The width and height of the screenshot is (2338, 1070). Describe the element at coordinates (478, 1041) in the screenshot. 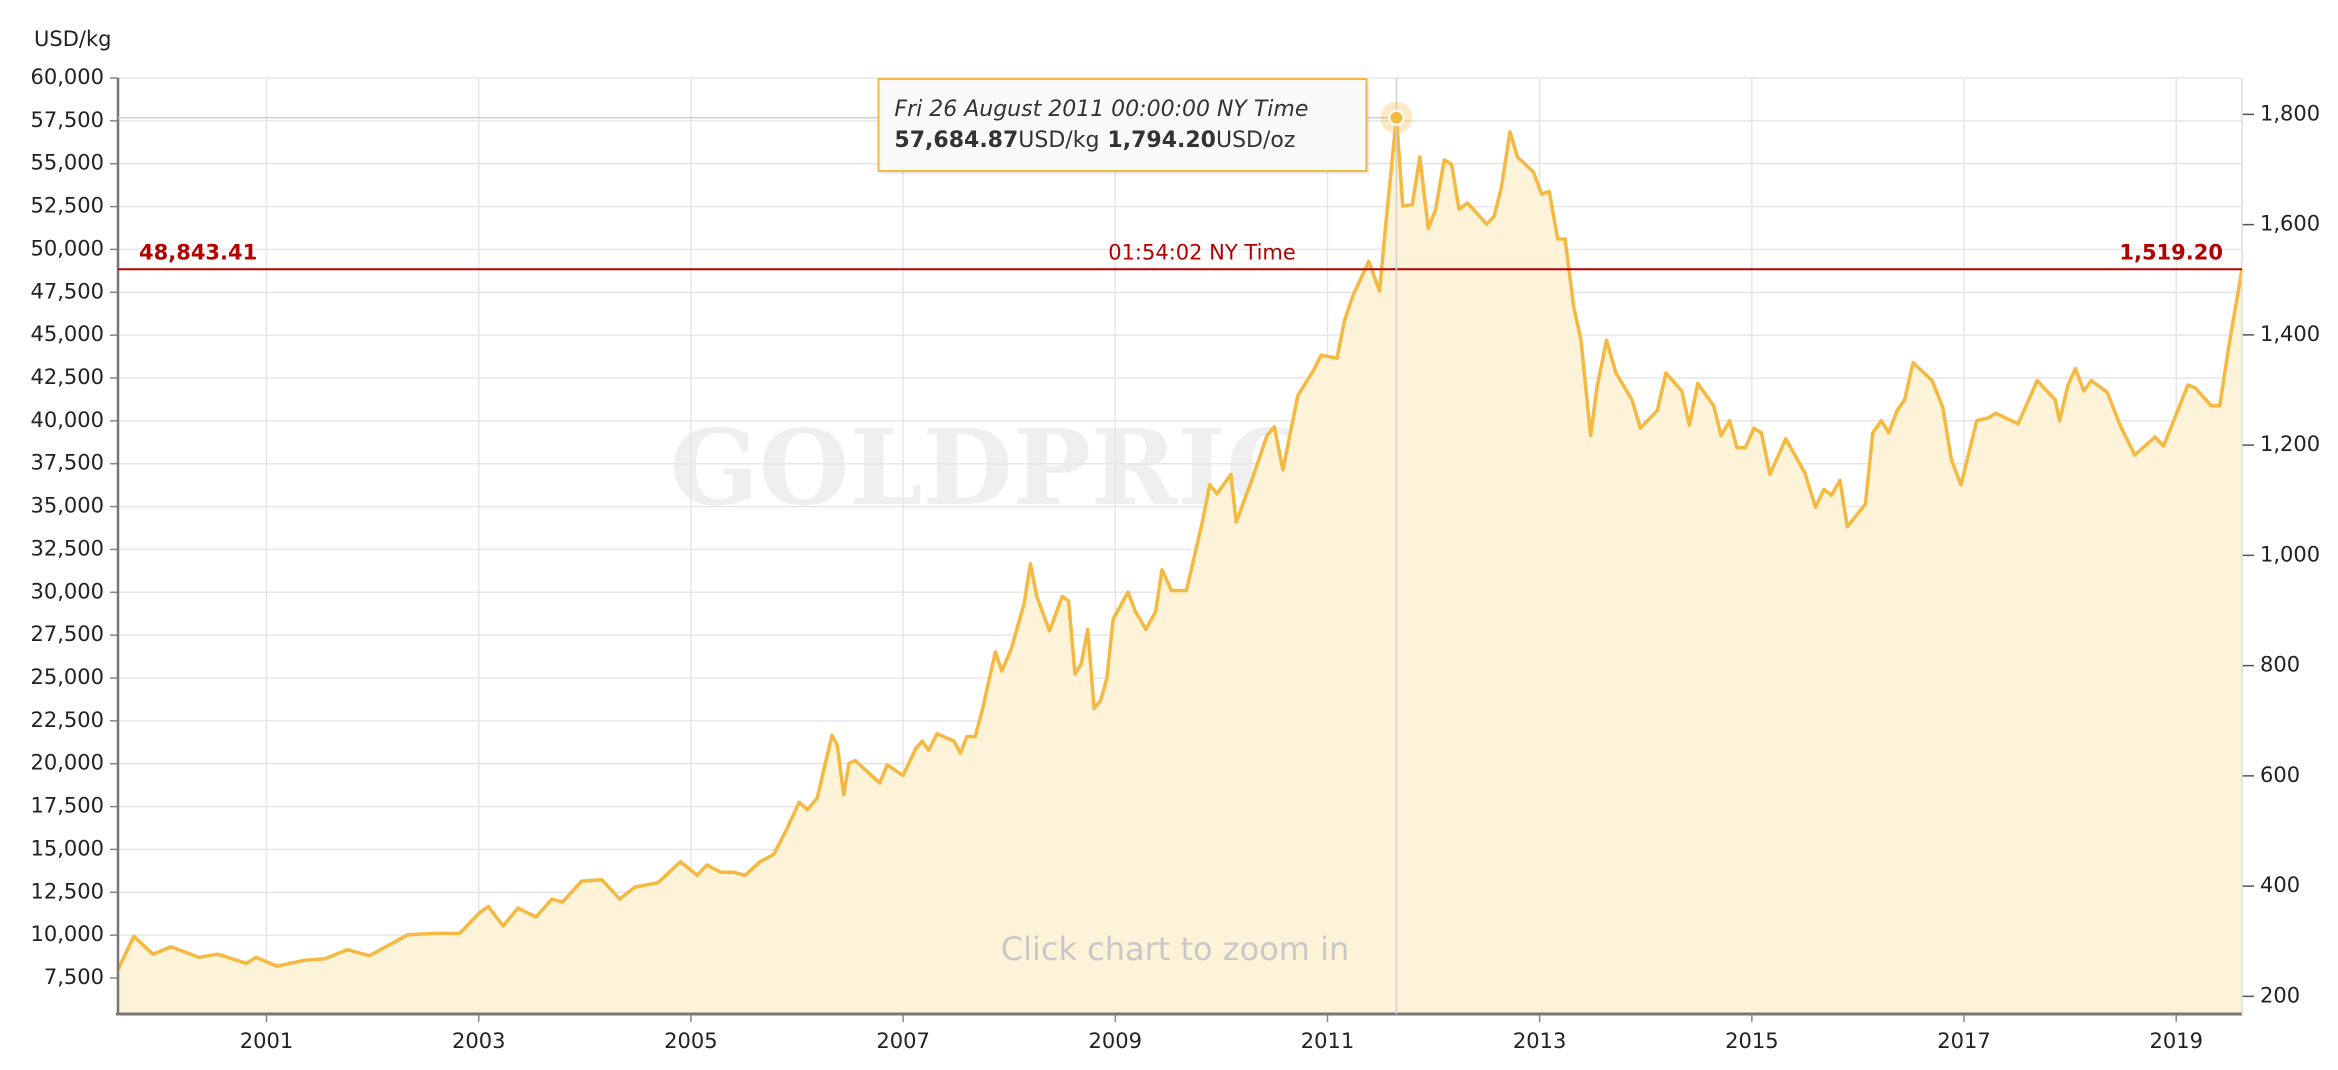

I see `x-tick-label: 2003` at that location.